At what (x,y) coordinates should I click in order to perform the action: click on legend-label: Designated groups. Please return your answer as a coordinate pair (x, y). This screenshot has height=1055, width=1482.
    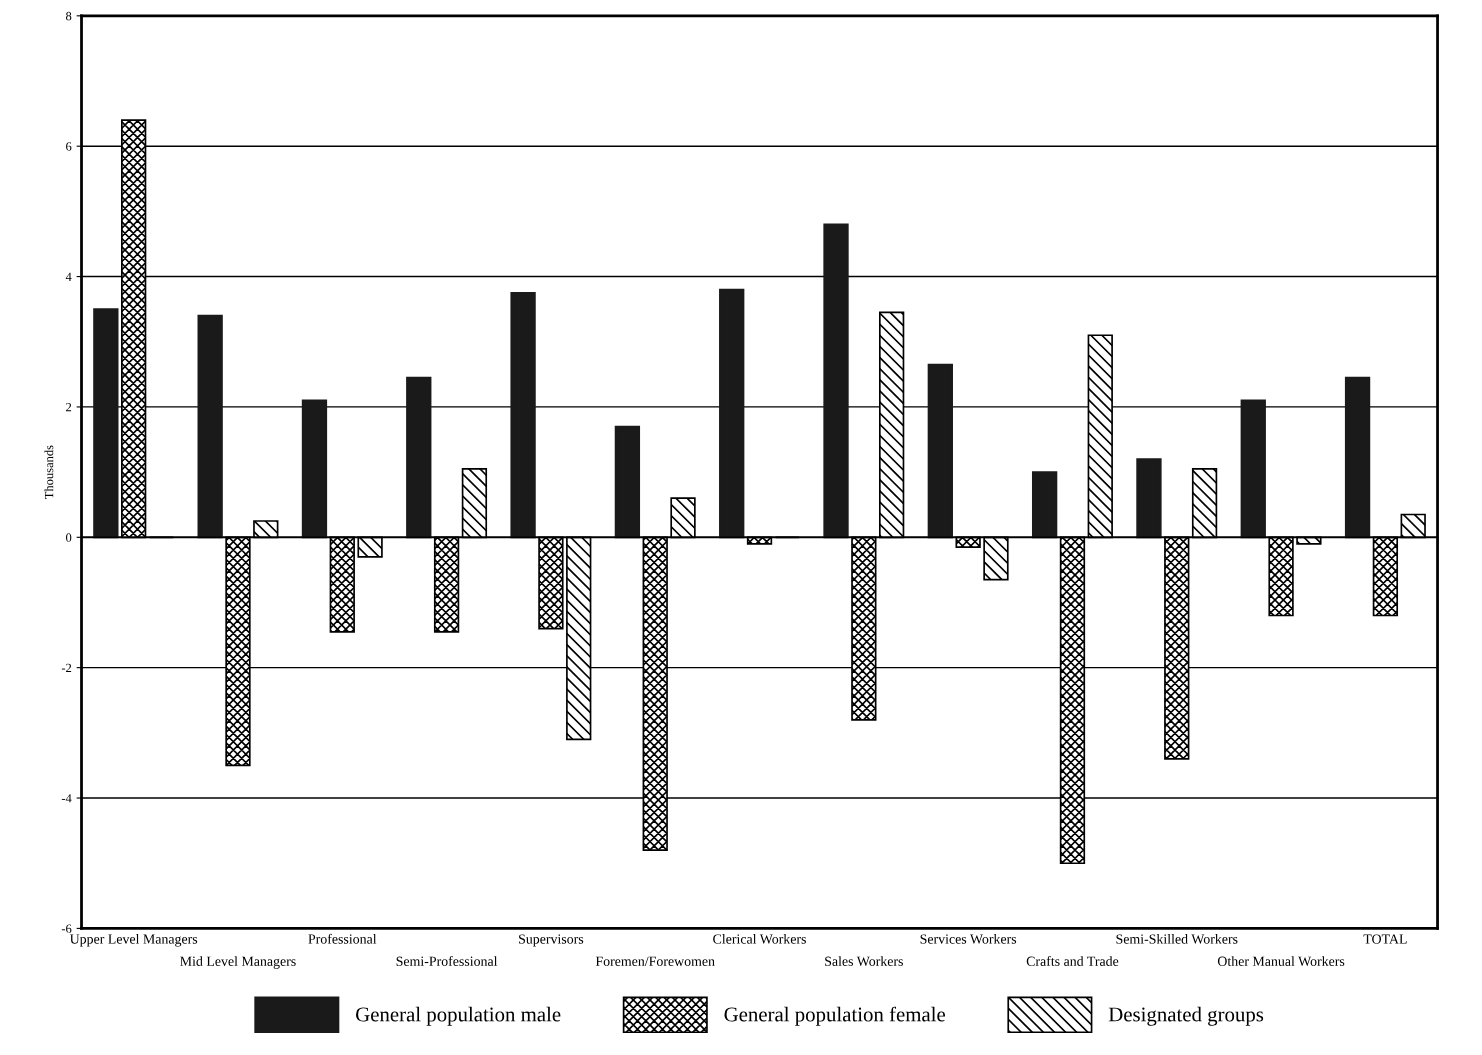
    Looking at the image, I should click on (1186, 1016).